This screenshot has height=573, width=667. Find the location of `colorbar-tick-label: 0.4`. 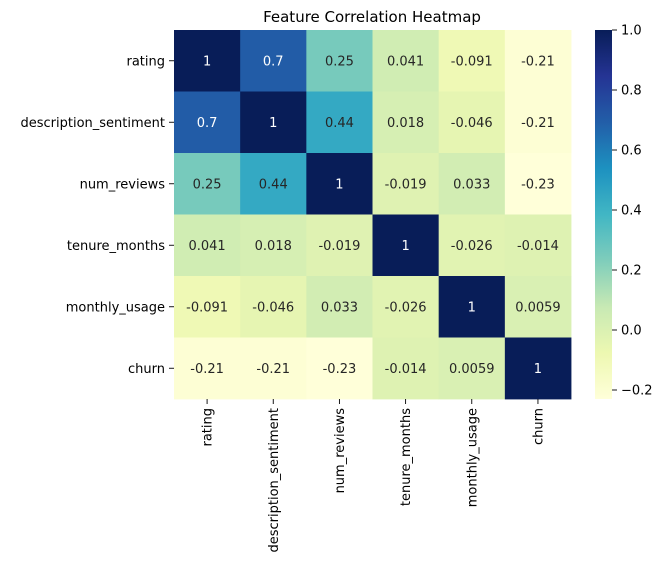

colorbar-tick-label: 0.4 is located at coordinates (631, 211).